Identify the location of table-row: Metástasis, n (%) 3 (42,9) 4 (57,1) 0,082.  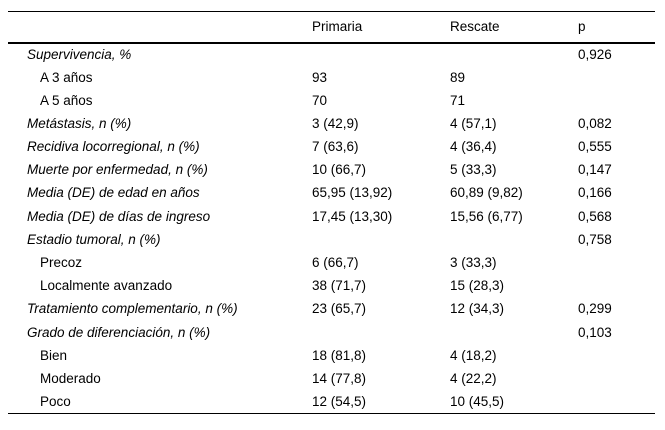
(331, 123).